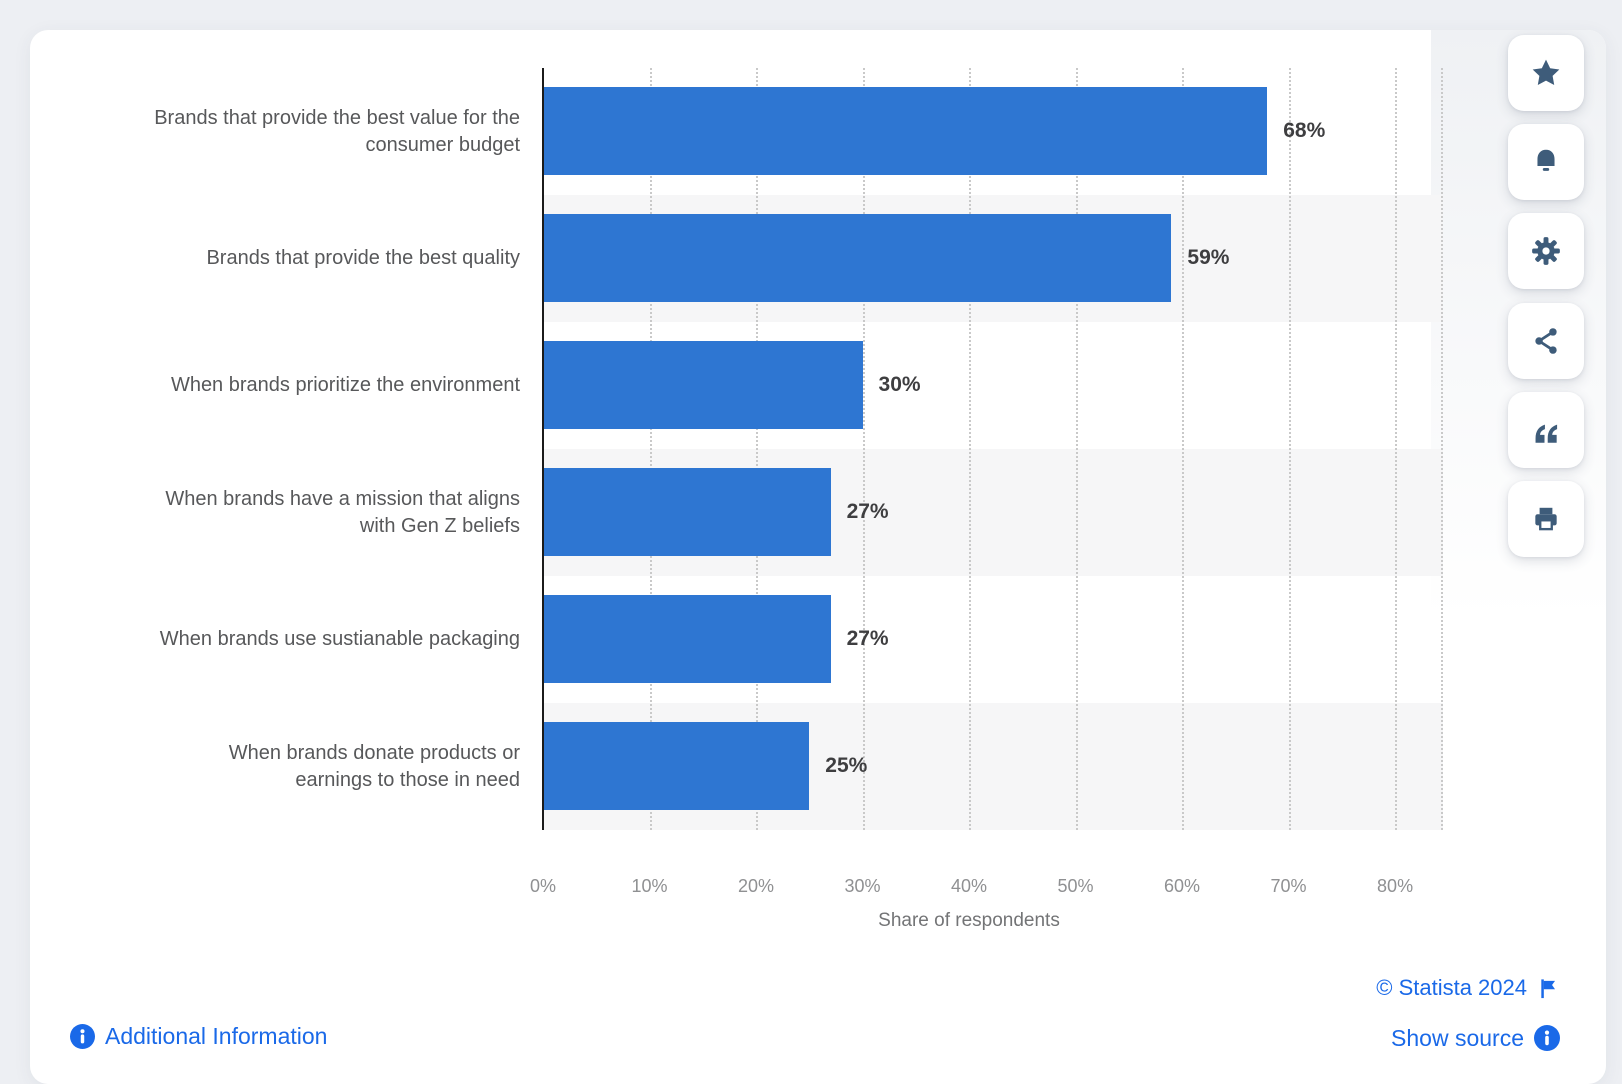  What do you see at coordinates (846, 765) in the screenshot?
I see `bar-value-label: 25%` at bounding box center [846, 765].